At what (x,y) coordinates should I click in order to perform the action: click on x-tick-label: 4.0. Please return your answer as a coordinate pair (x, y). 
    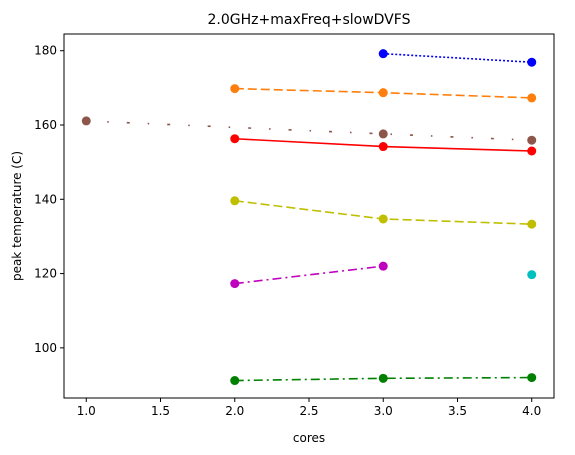
    Looking at the image, I should click on (531, 411).